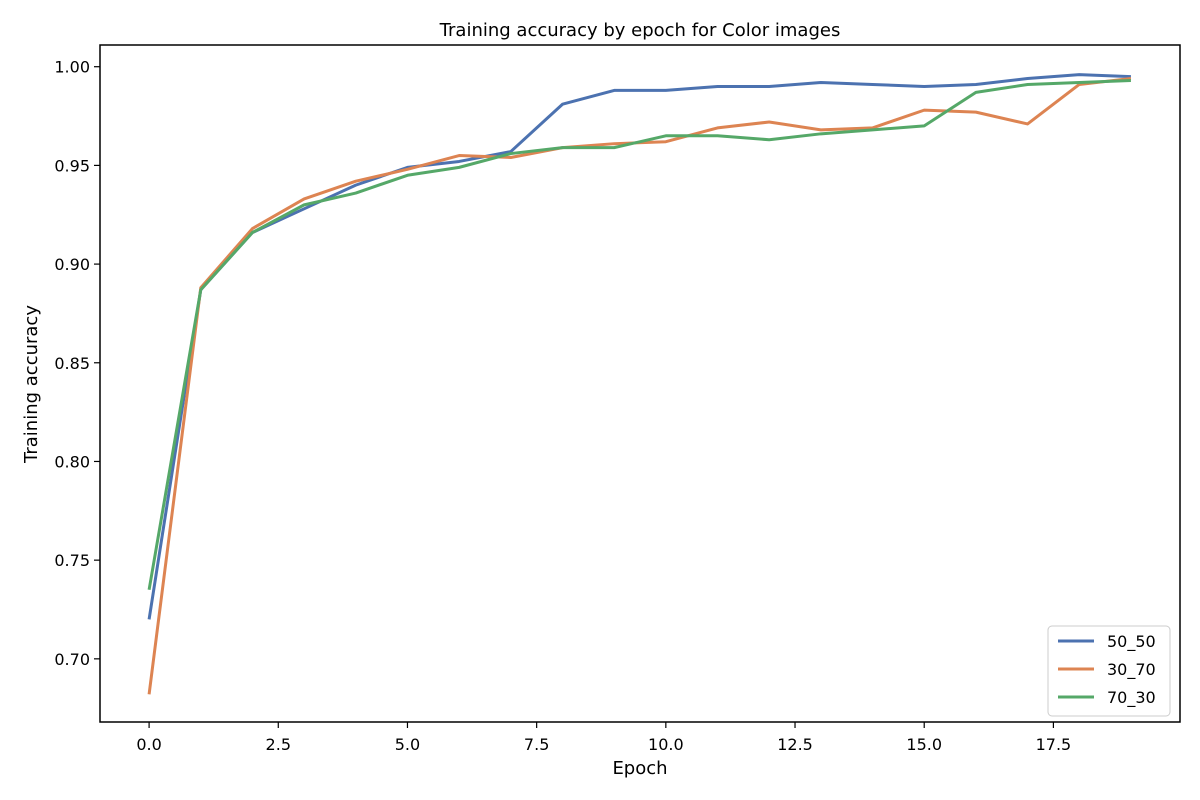  I want to click on y-tick-label: 0.90, so click(72, 264).